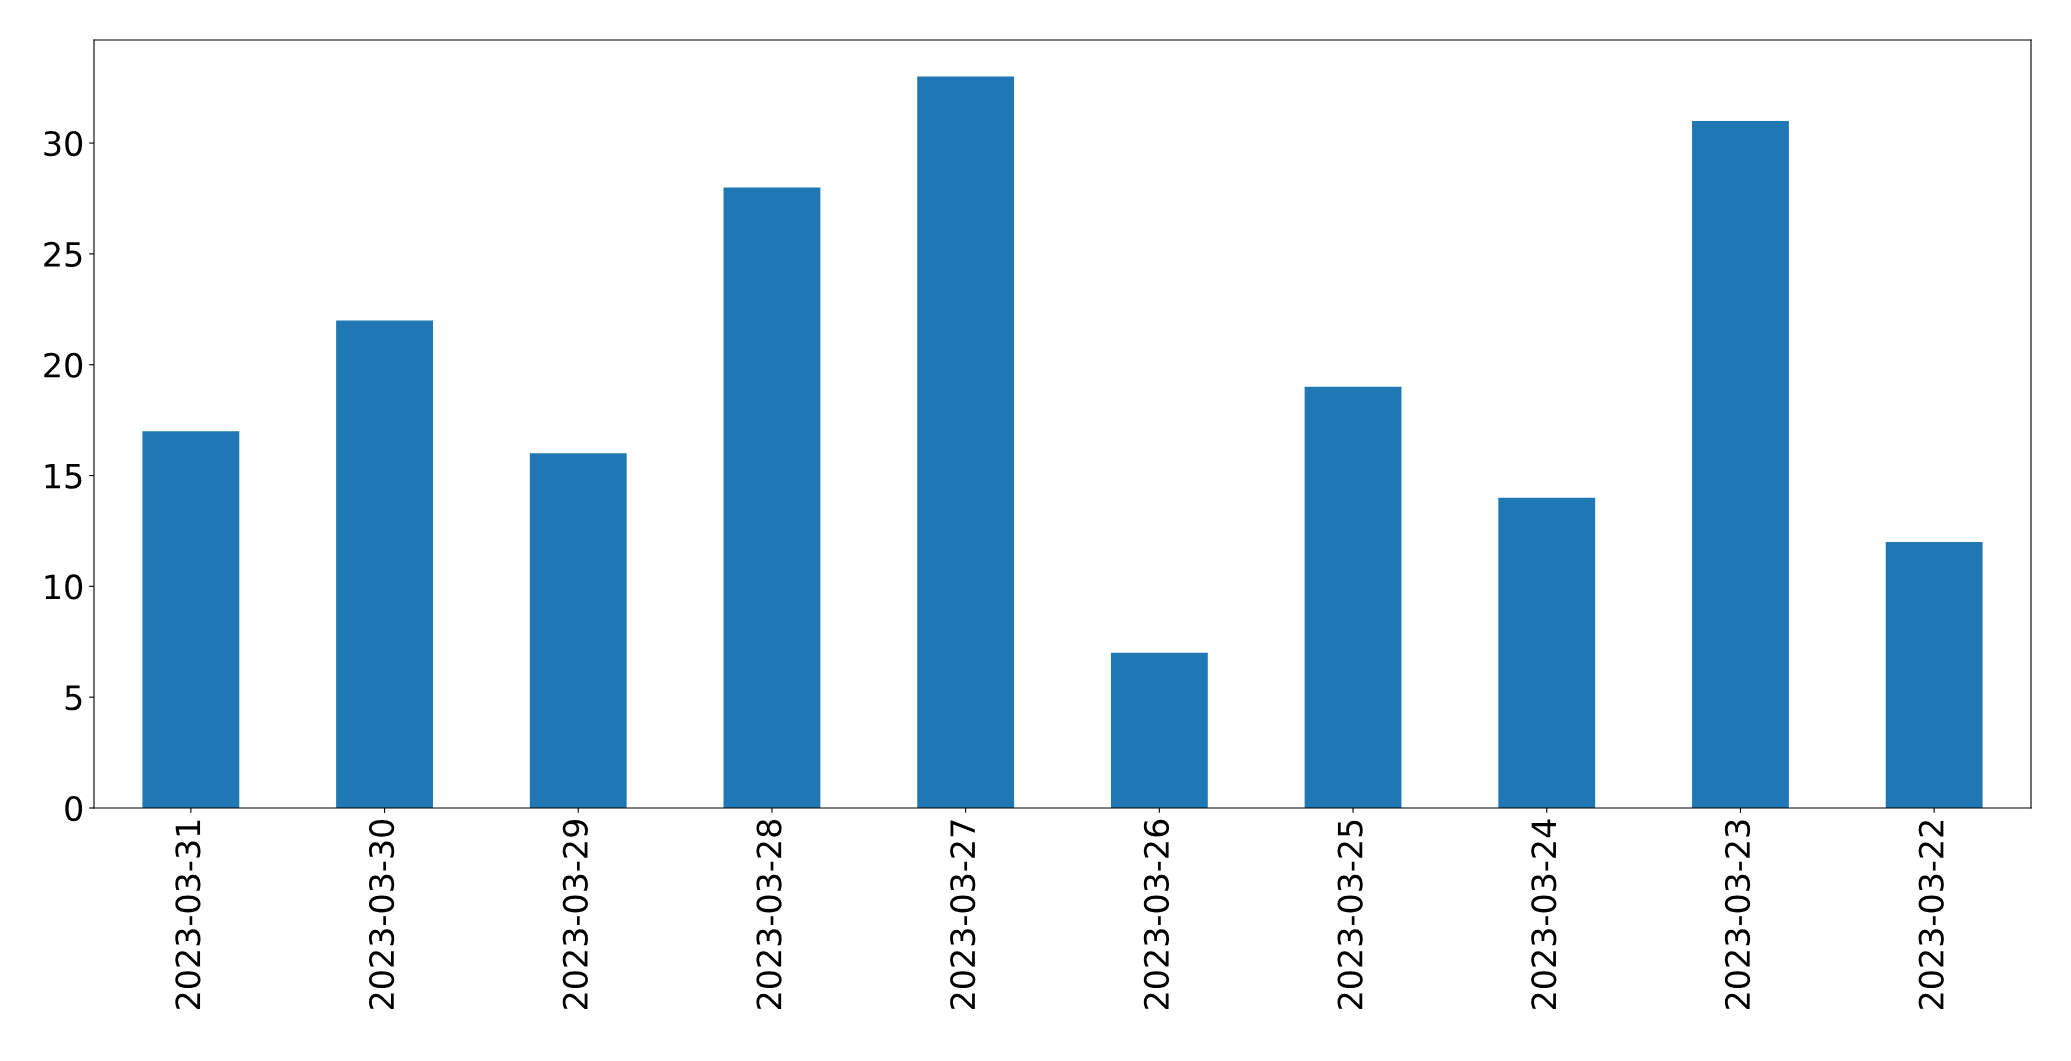 This screenshot has width=2071, height=1061. What do you see at coordinates (575, 914) in the screenshot?
I see `x-tick-label: 2023-03-29` at bounding box center [575, 914].